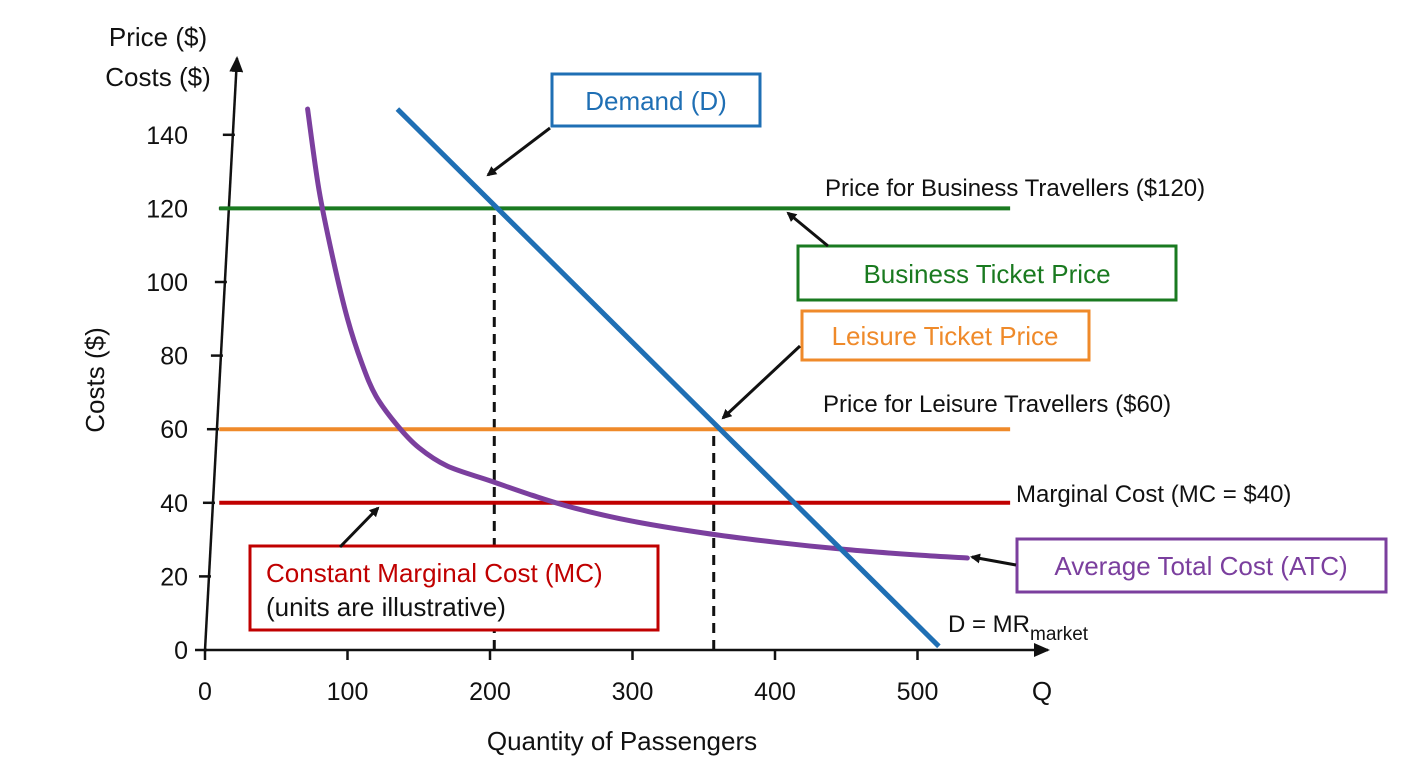 This screenshot has width=1408, height=768. I want to click on y-tick-label: 20, so click(174, 577).